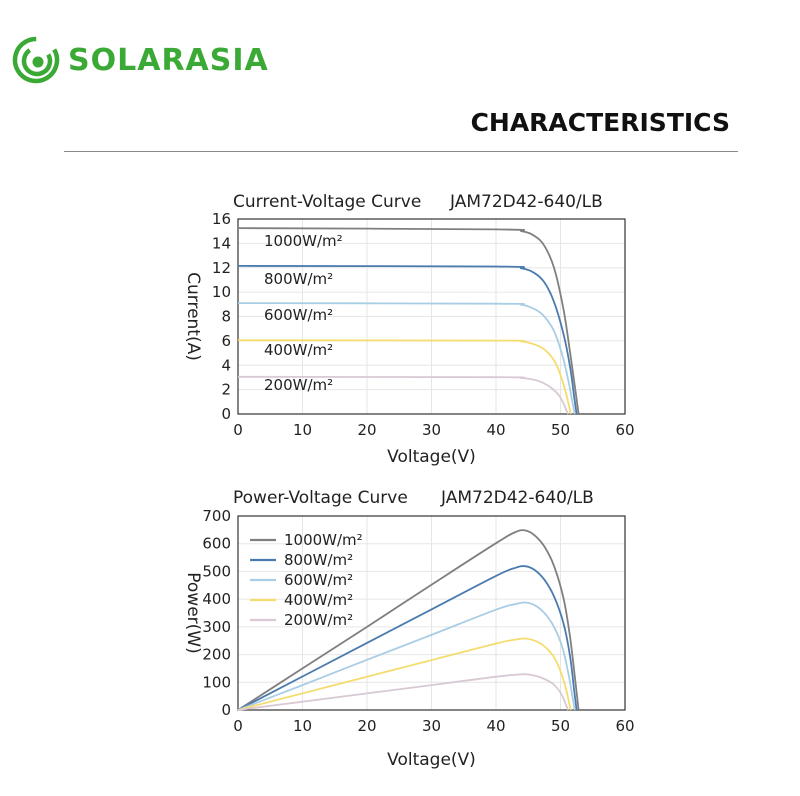 Image resolution: width=800 pixels, height=796 pixels. What do you see at coordinates (226, 390) in the screenshot?
I see `y-tick-label: 2` at bounding box center [226, 390].